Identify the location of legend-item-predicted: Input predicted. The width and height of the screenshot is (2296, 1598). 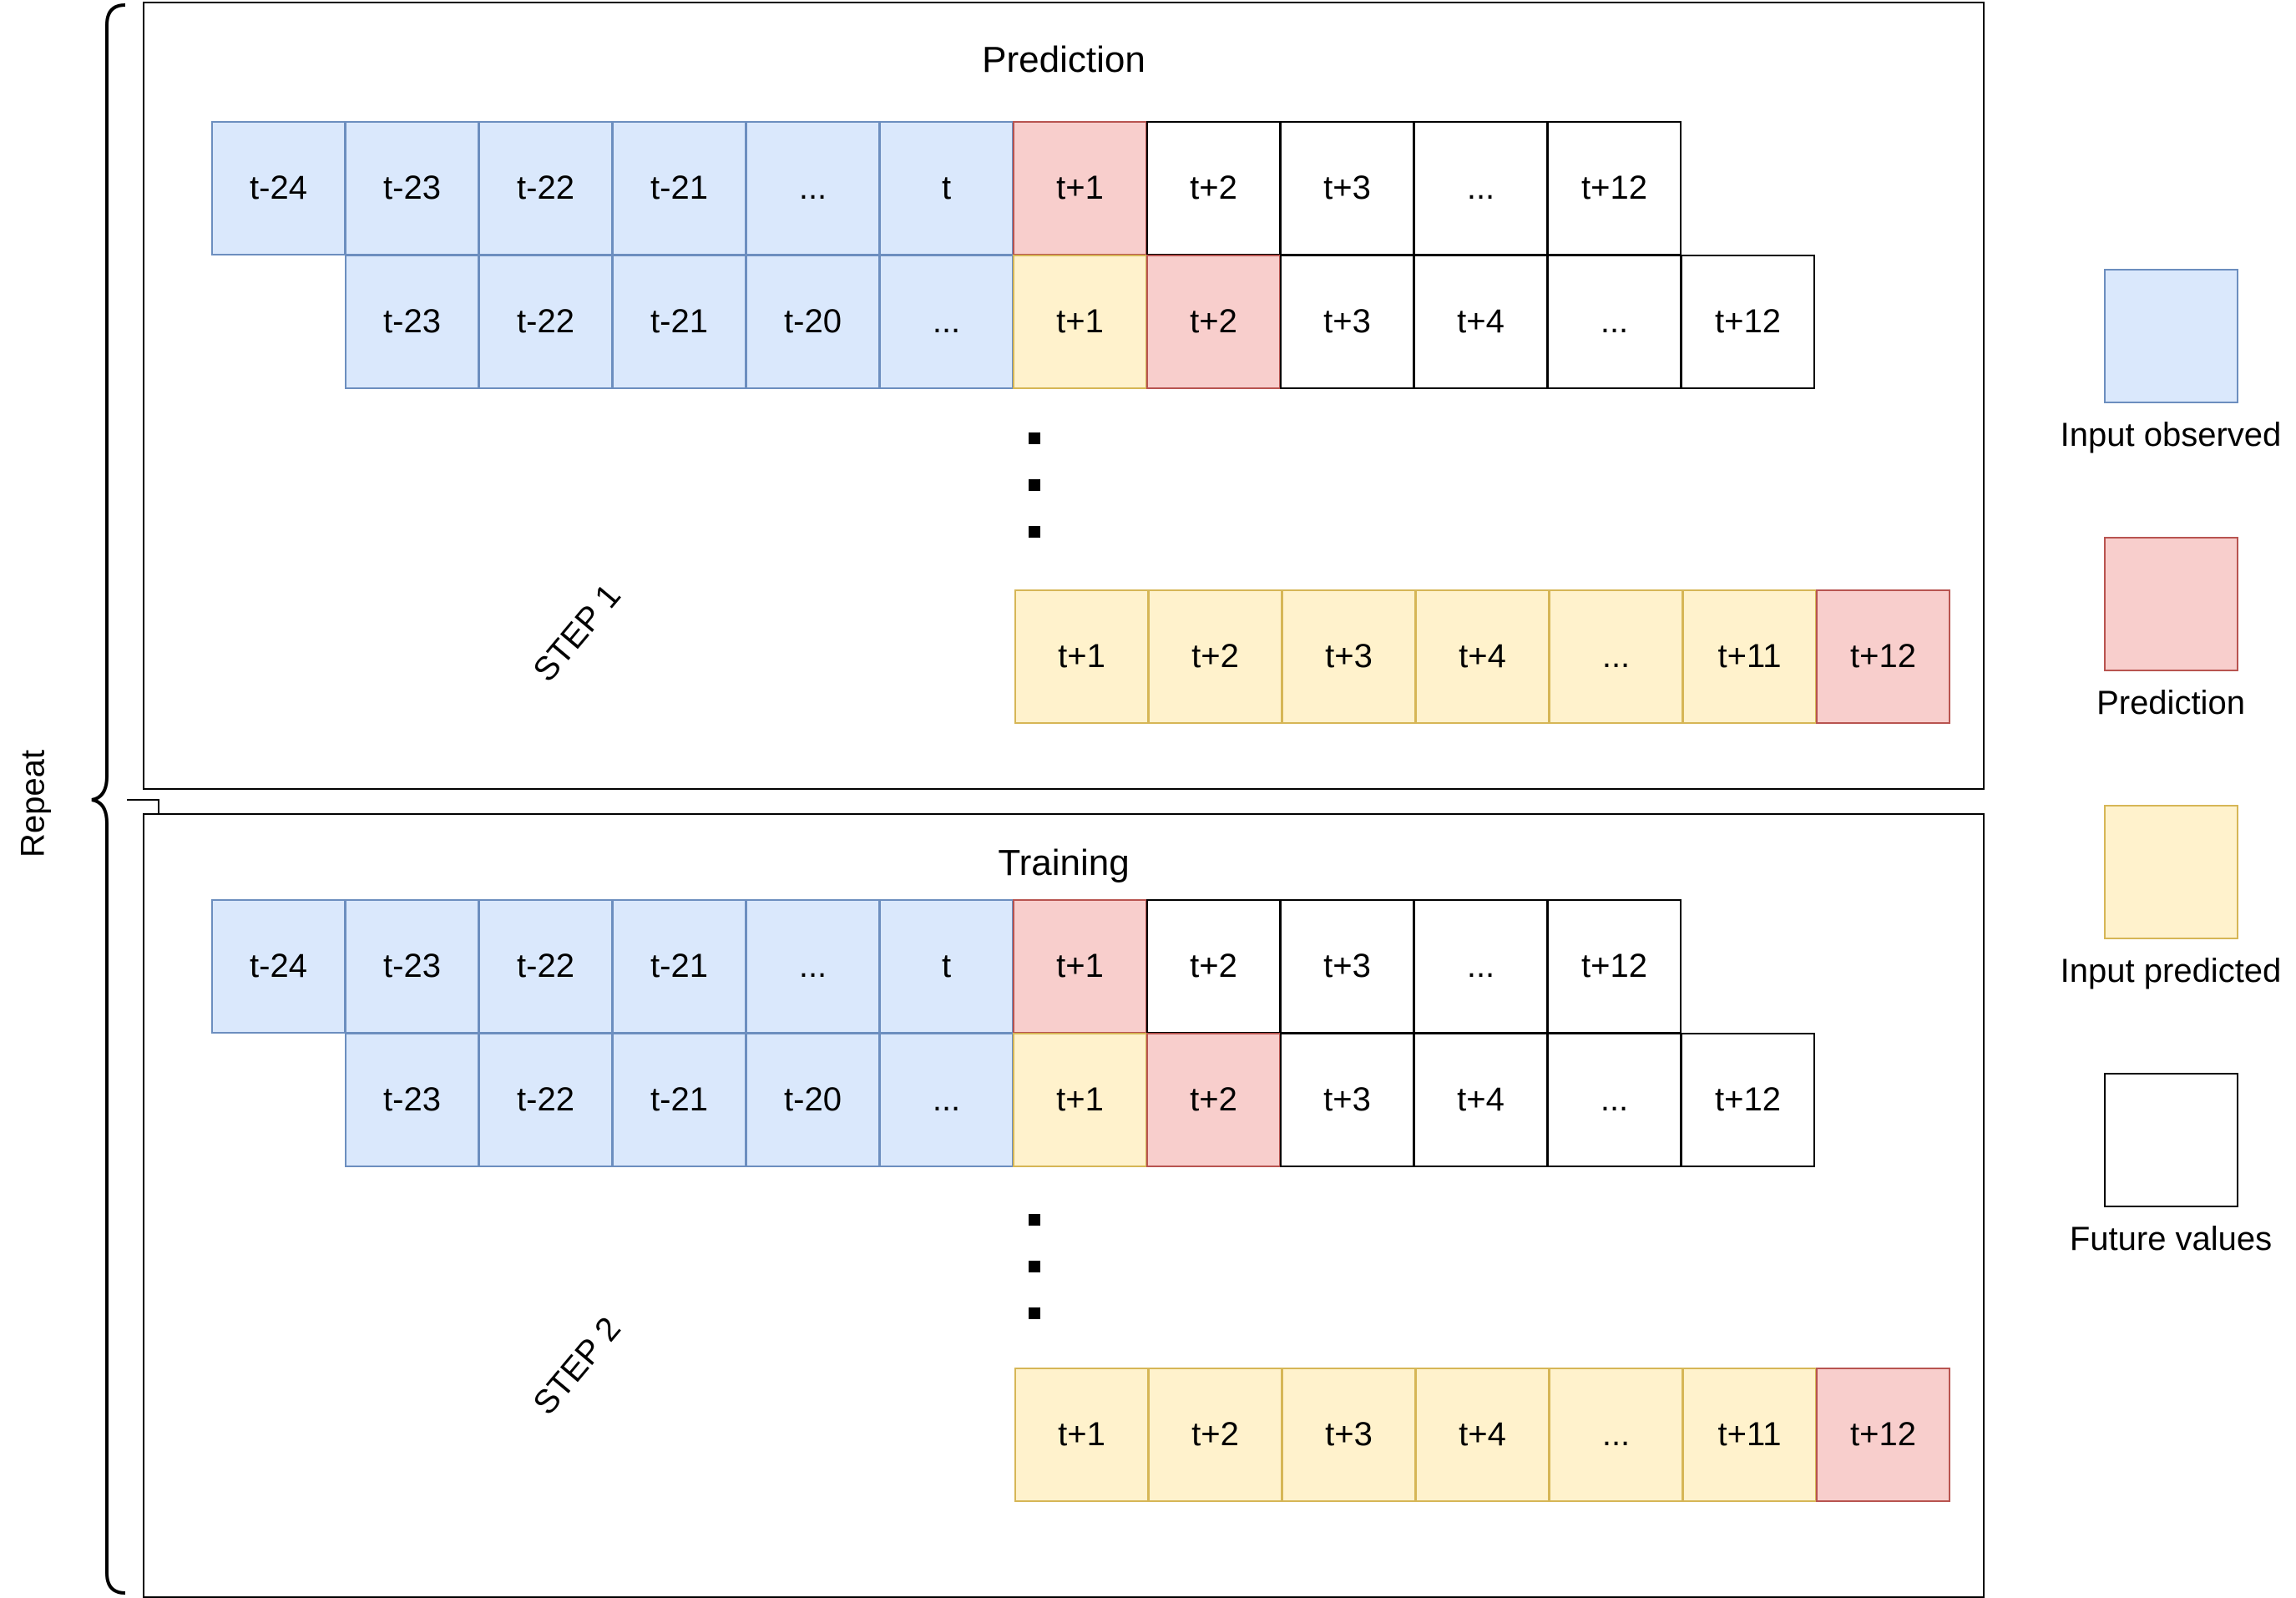
(2166, 897).